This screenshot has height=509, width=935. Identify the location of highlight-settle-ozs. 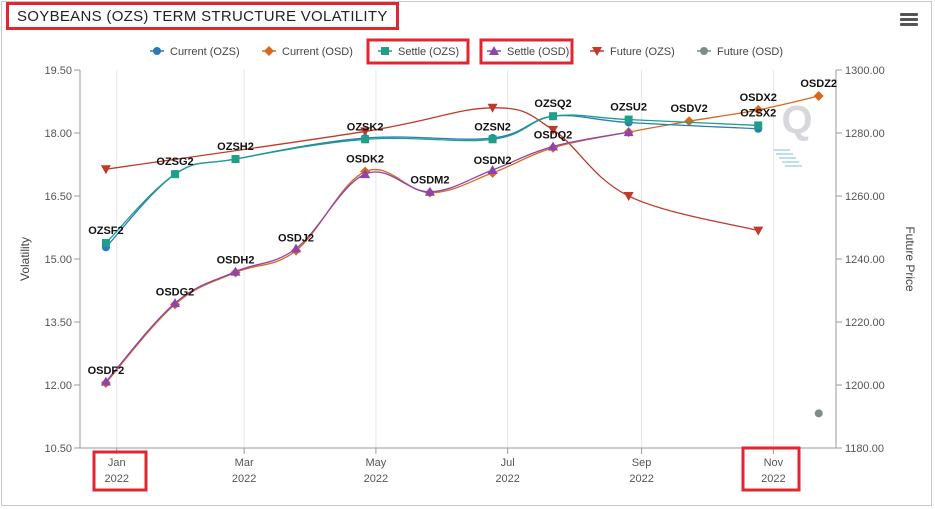
(418, 51).